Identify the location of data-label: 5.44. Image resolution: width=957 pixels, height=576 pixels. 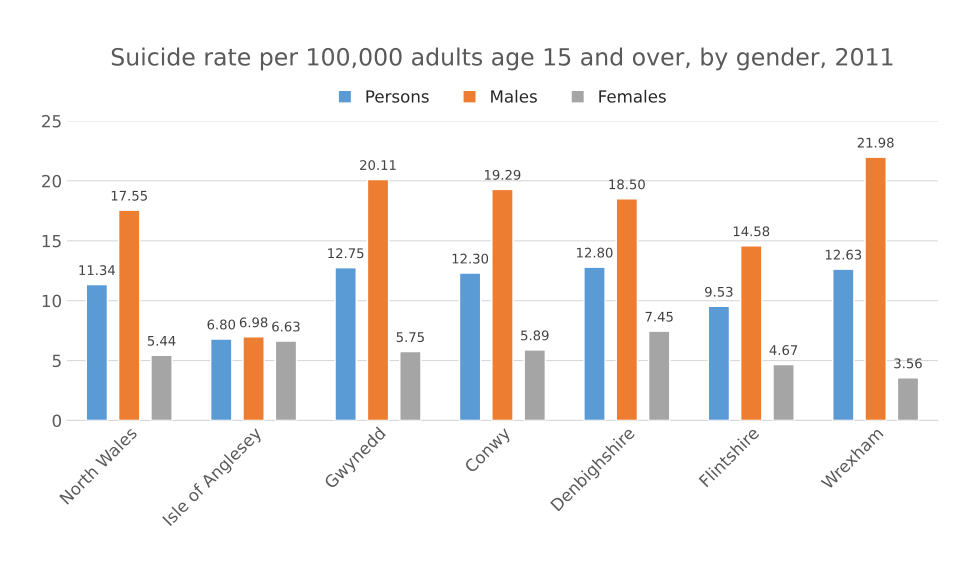
(162, 341).